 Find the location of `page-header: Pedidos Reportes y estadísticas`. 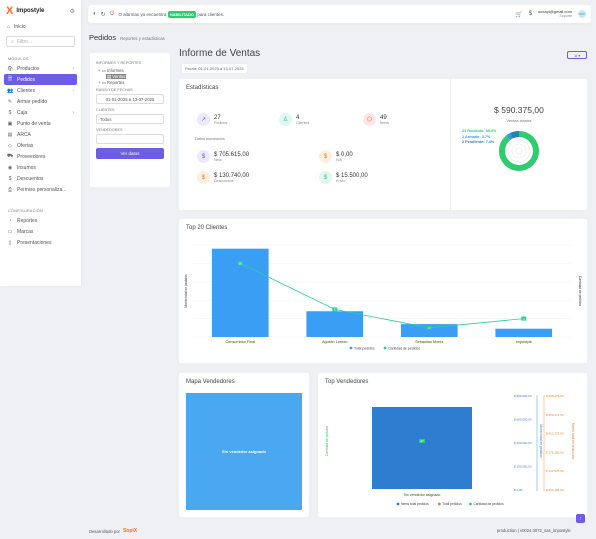

page-header: Pedidos Reportes y estadísticas is located at coordinates (127, 37).